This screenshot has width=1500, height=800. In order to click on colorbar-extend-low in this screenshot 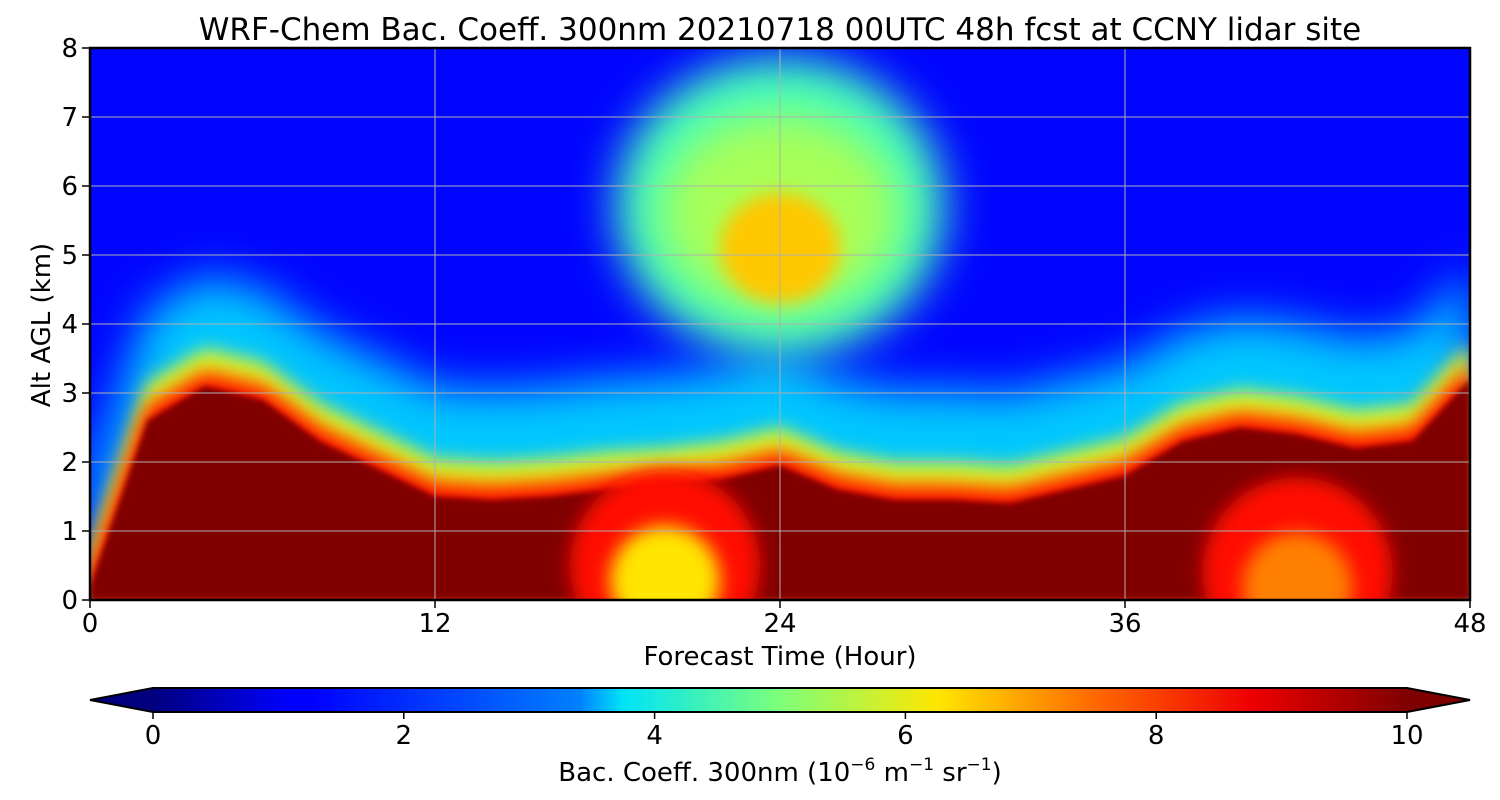, I will do `click(121, 700)`.